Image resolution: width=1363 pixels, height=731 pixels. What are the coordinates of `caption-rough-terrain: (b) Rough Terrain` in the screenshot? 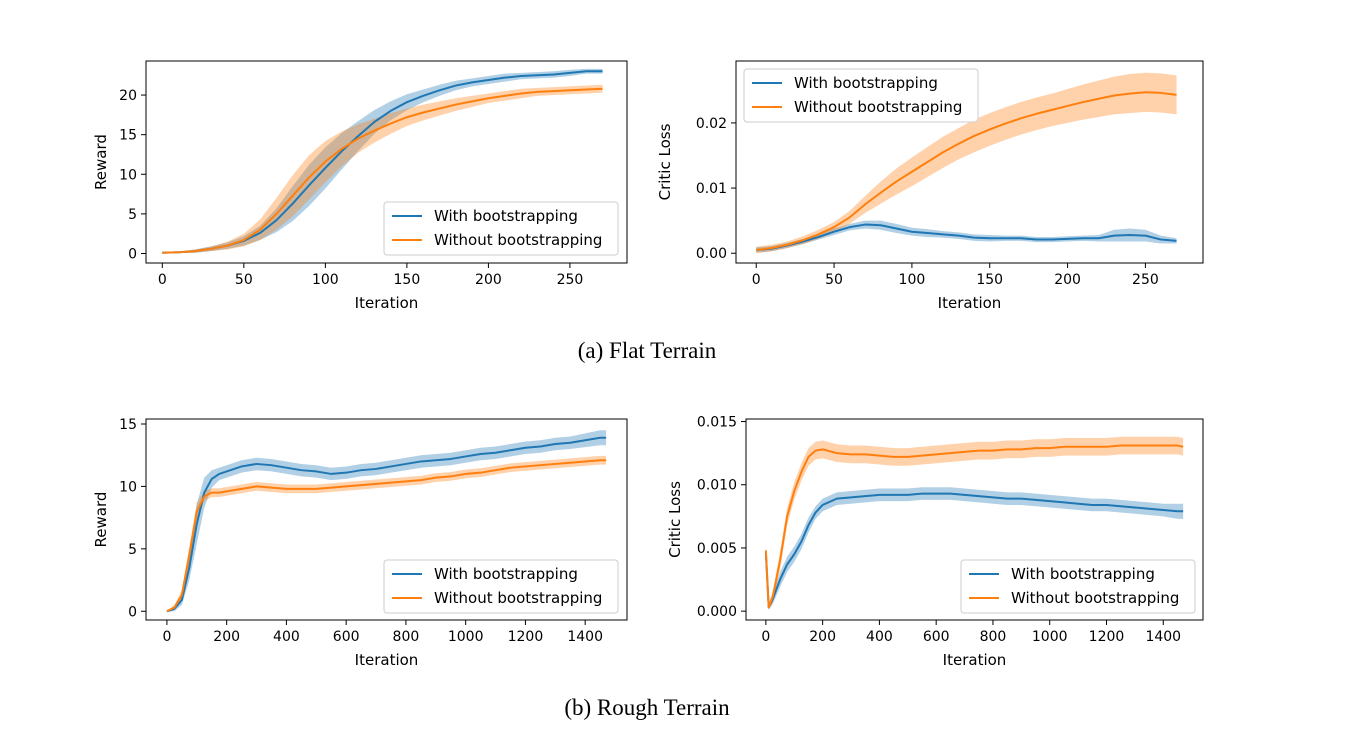 It's located at (647, 707).